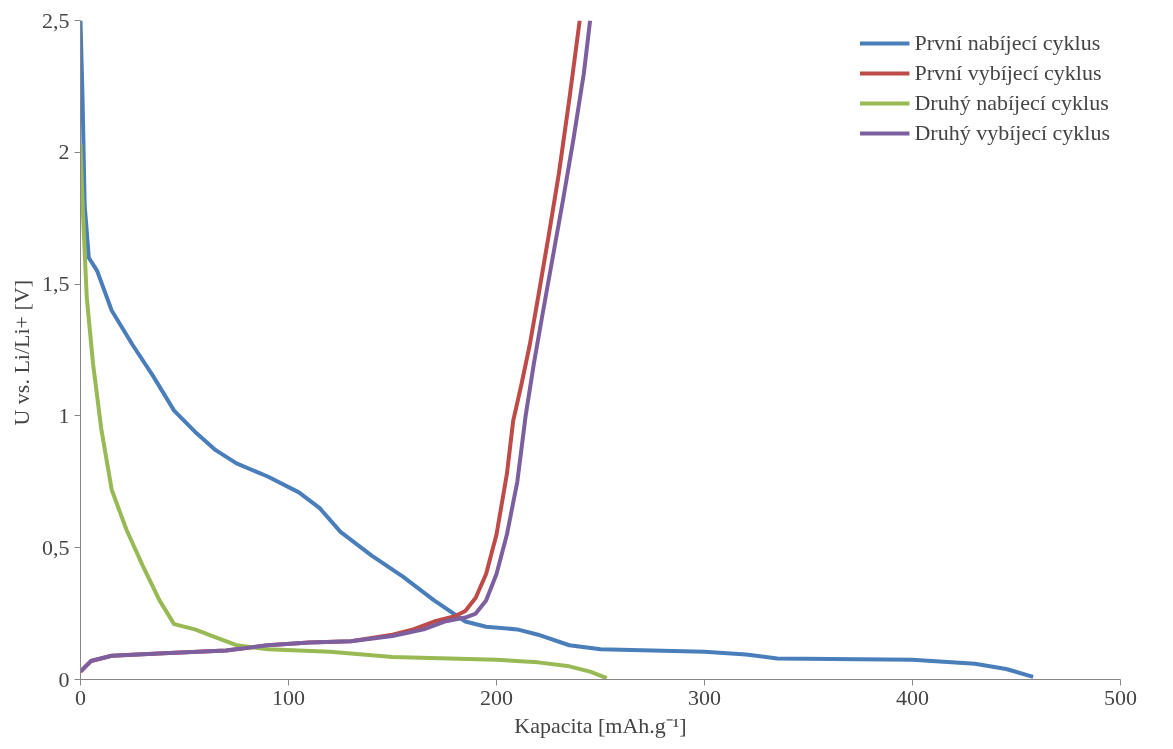 This screenshot has width=1173, height=749. I want to click on y-tick-label: 2, so click(64, 152).